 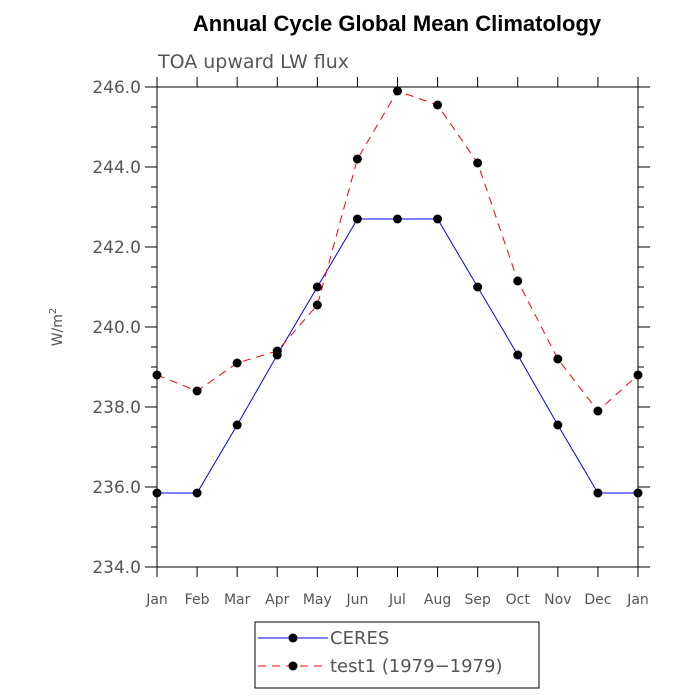 I want to click on x-tick-label: Jun, so click(x=356, y=600).